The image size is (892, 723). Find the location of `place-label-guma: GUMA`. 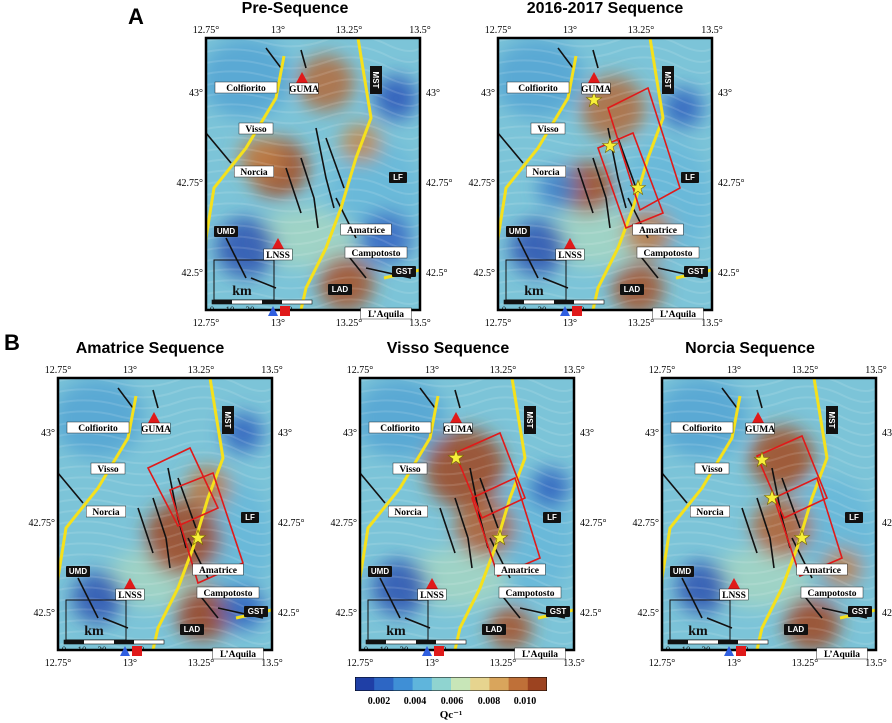

place-label-guma: GUMA is located at coordinates (596, 88).